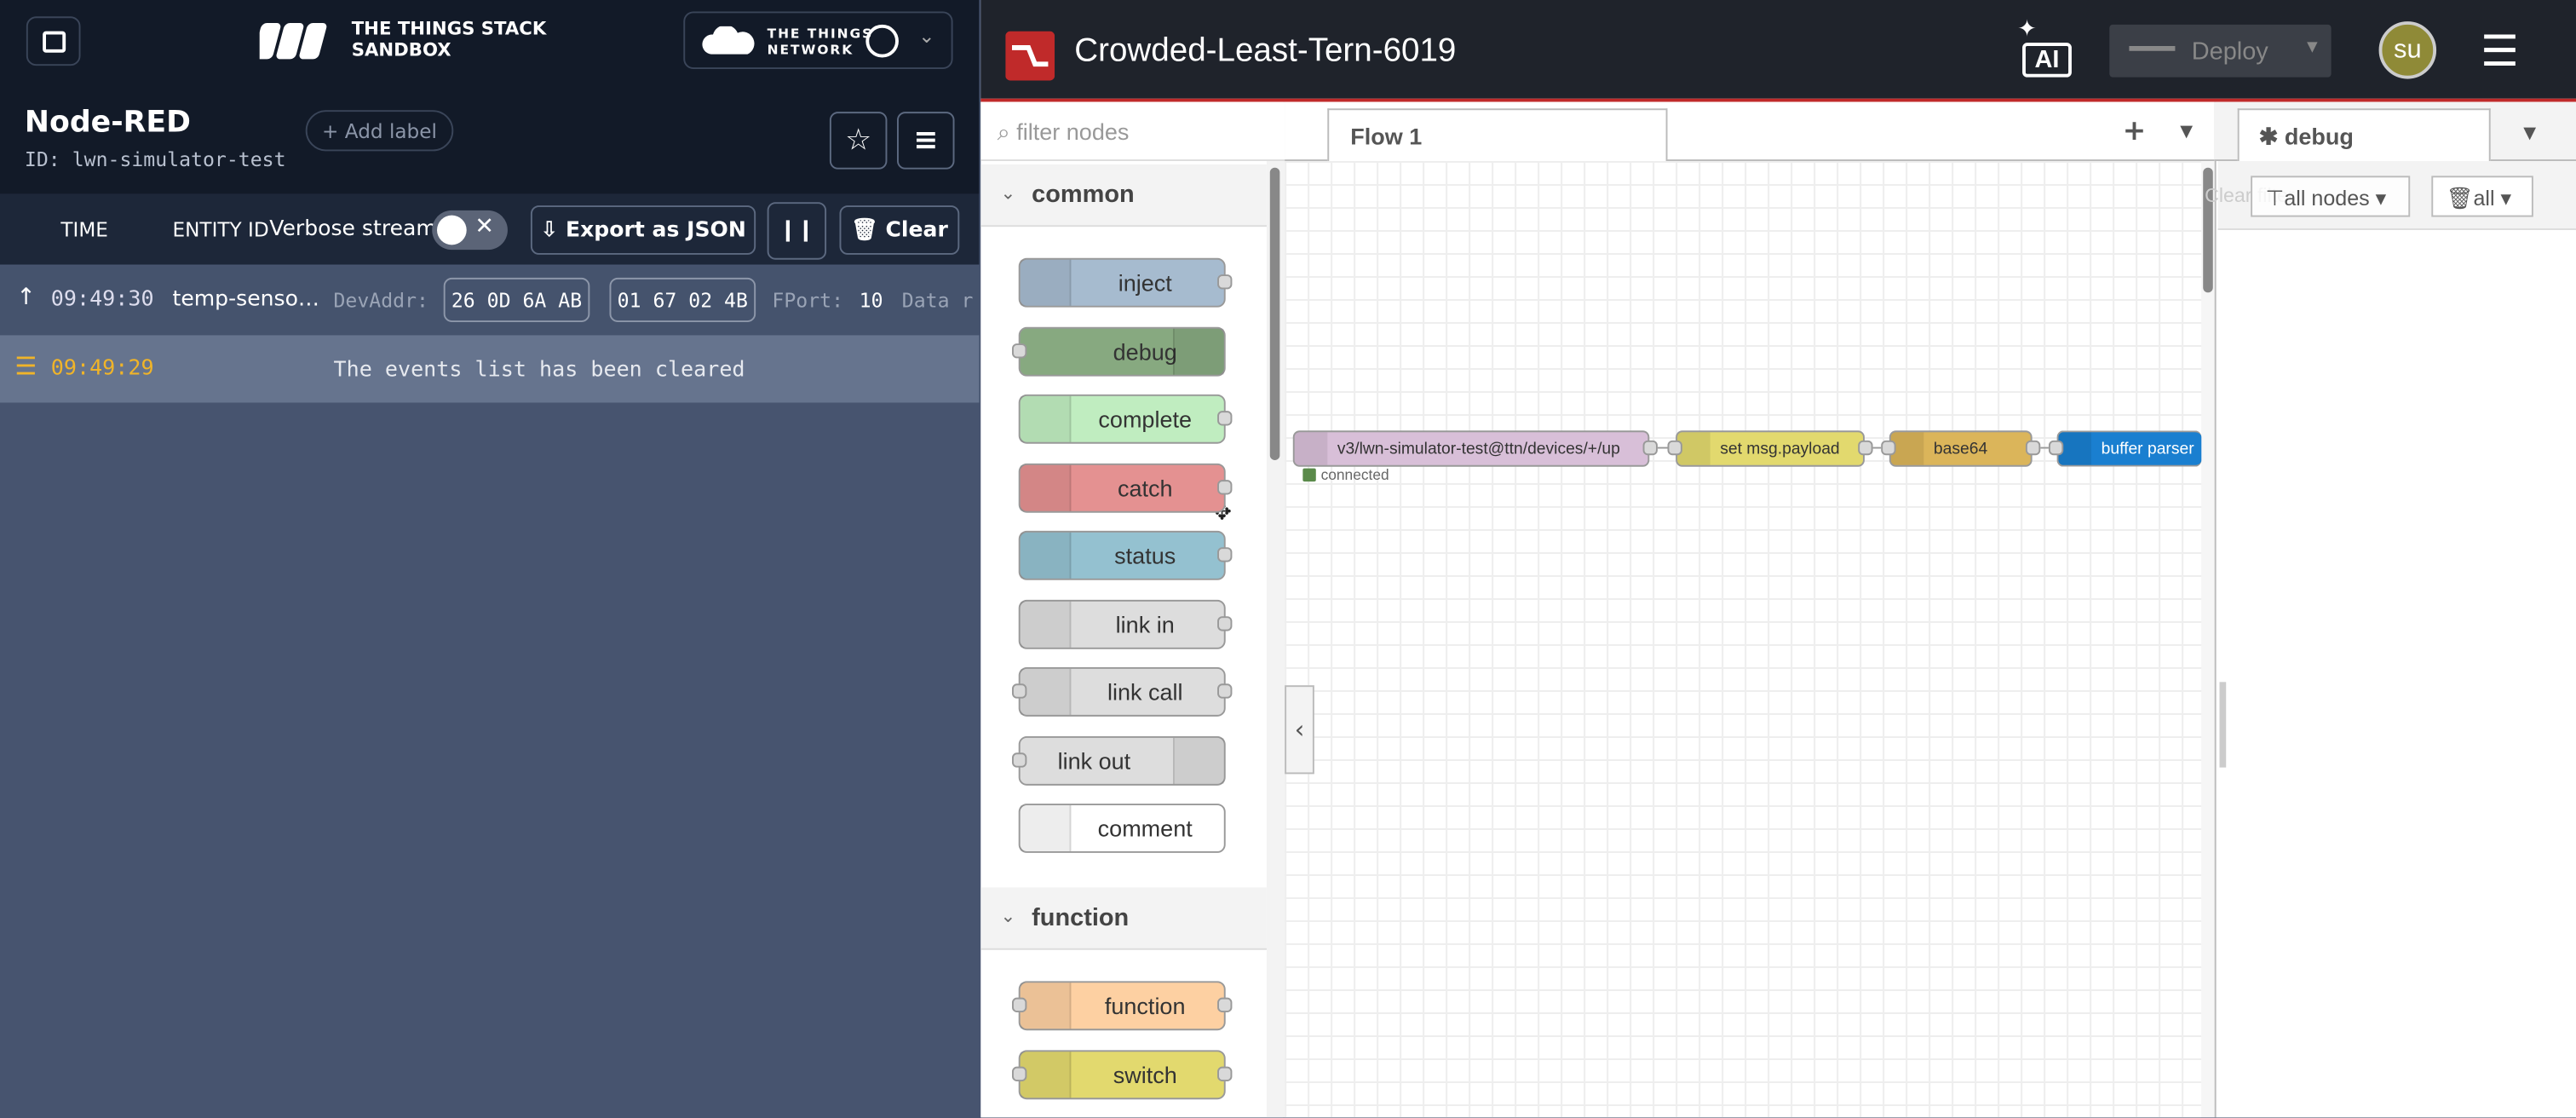 The width and height of the screenshot is (2576, 1118). What do you see at coordinates (818, 40) in the screenshot?
I see `network-menu: THE THINGS NETWORK ⌄` at bounding box center [818, 40].